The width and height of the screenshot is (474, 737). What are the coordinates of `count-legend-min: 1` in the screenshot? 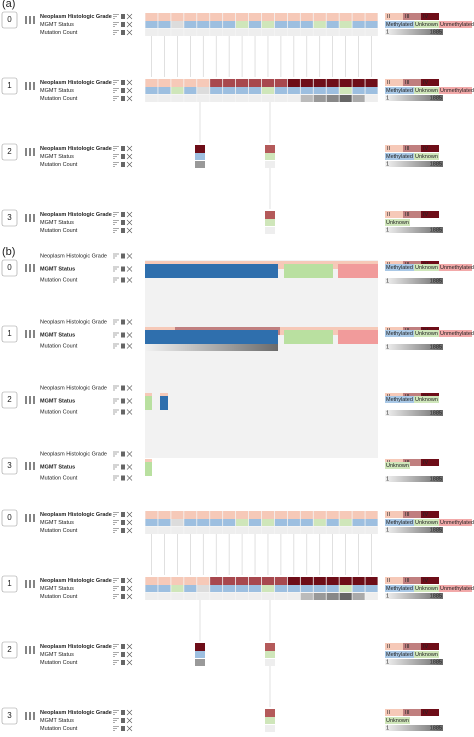 It's located at (387, 662).